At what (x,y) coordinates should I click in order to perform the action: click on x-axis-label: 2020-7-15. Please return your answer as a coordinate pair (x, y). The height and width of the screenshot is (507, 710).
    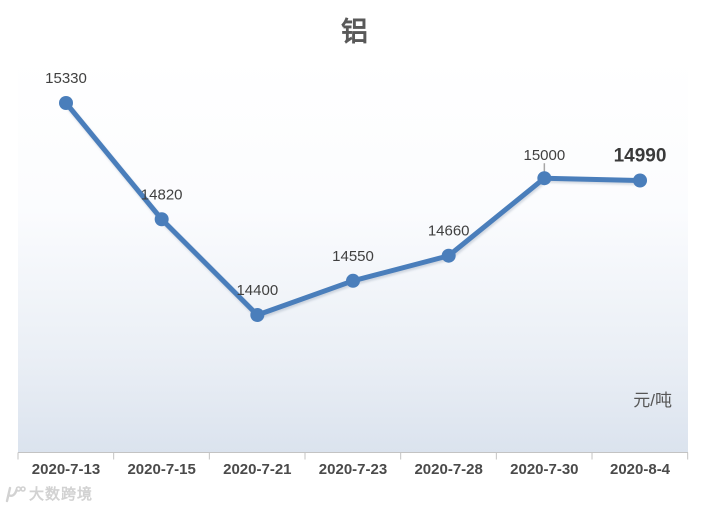
    Looking at the image, I should click on (161, 469).